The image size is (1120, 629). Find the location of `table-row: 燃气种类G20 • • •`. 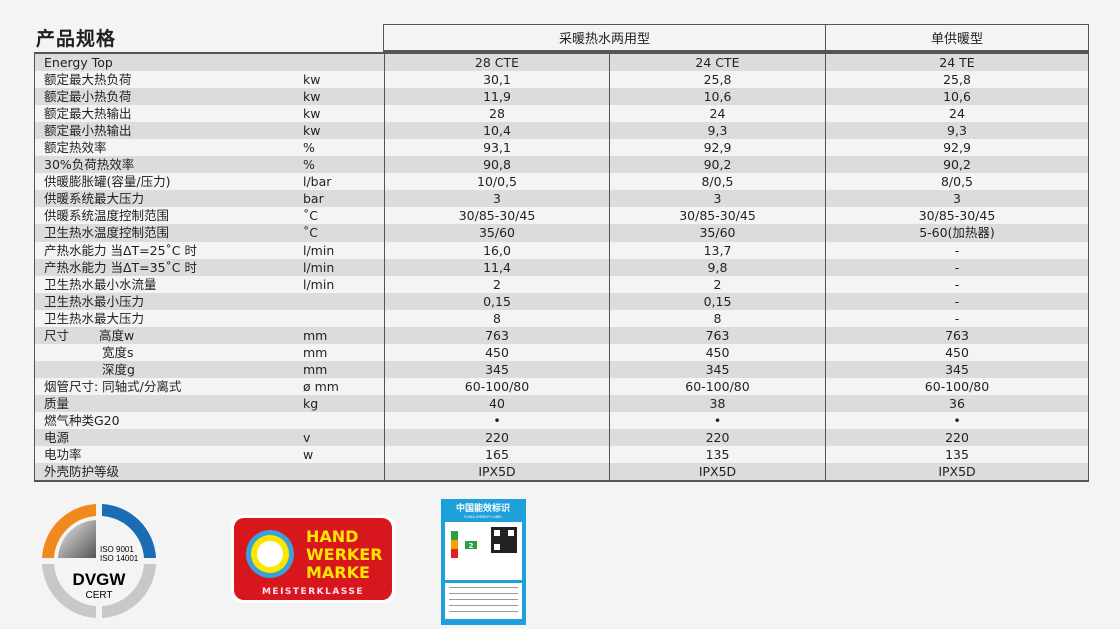

table-row: 燃气种类G20 • • • is located at coordinates (561, 420).